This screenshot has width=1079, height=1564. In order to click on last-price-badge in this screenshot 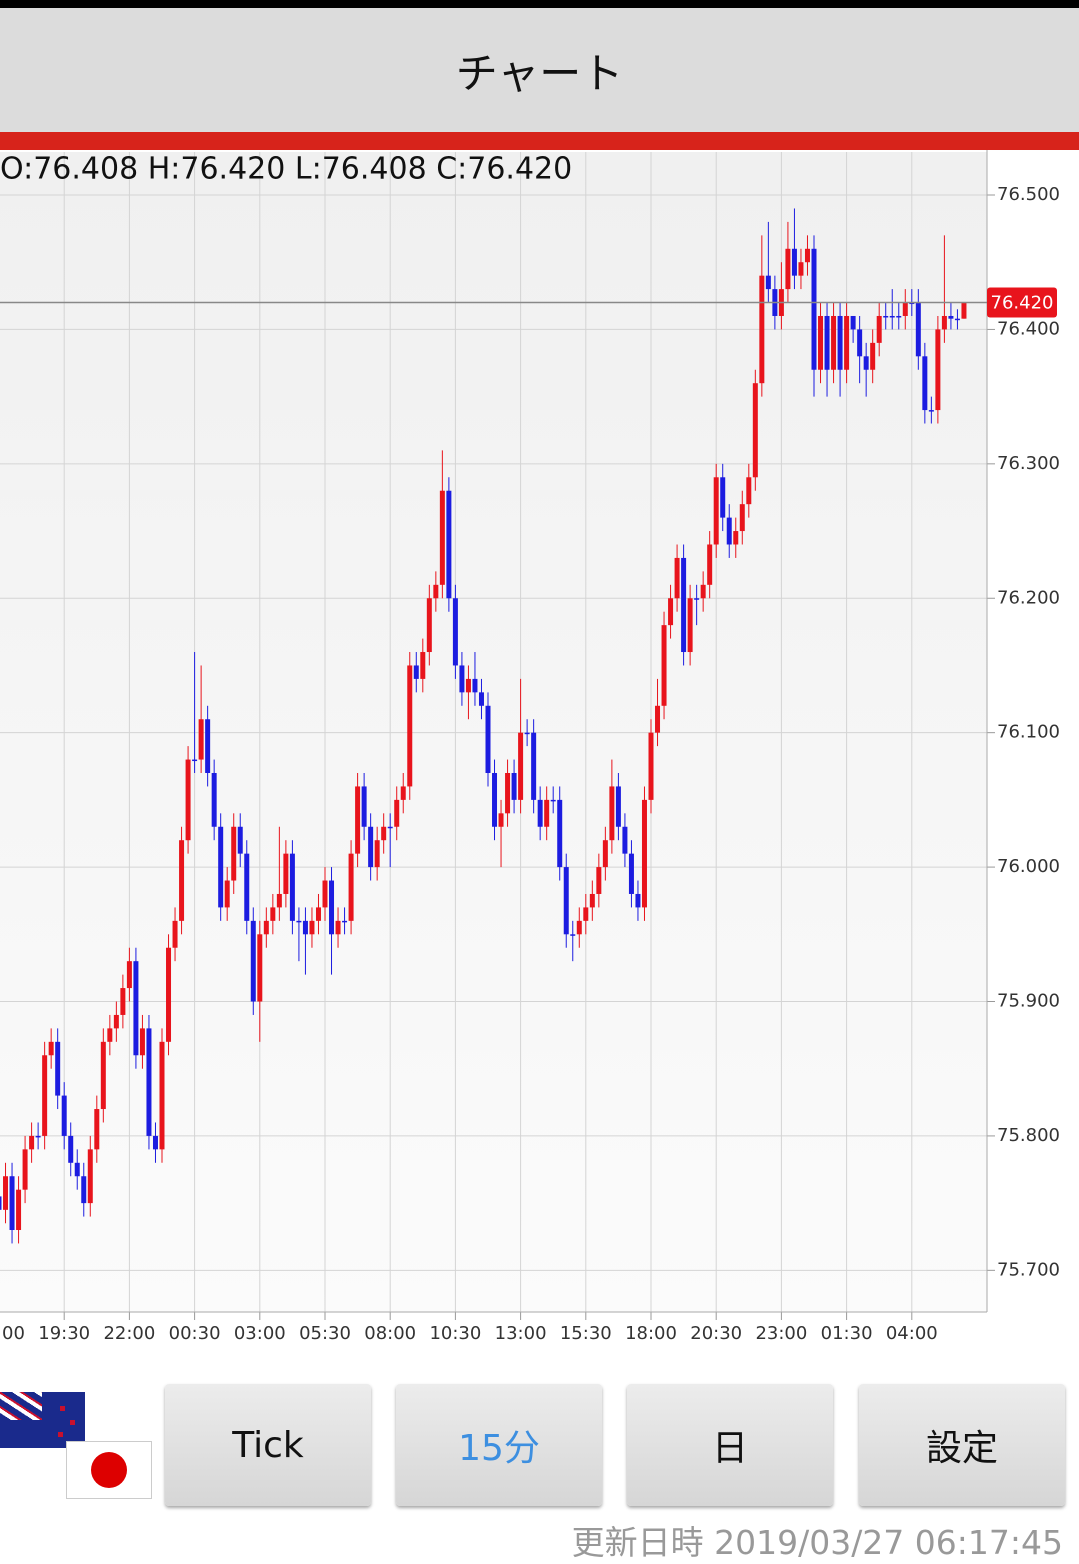, I will do `click(1022, 302)`.